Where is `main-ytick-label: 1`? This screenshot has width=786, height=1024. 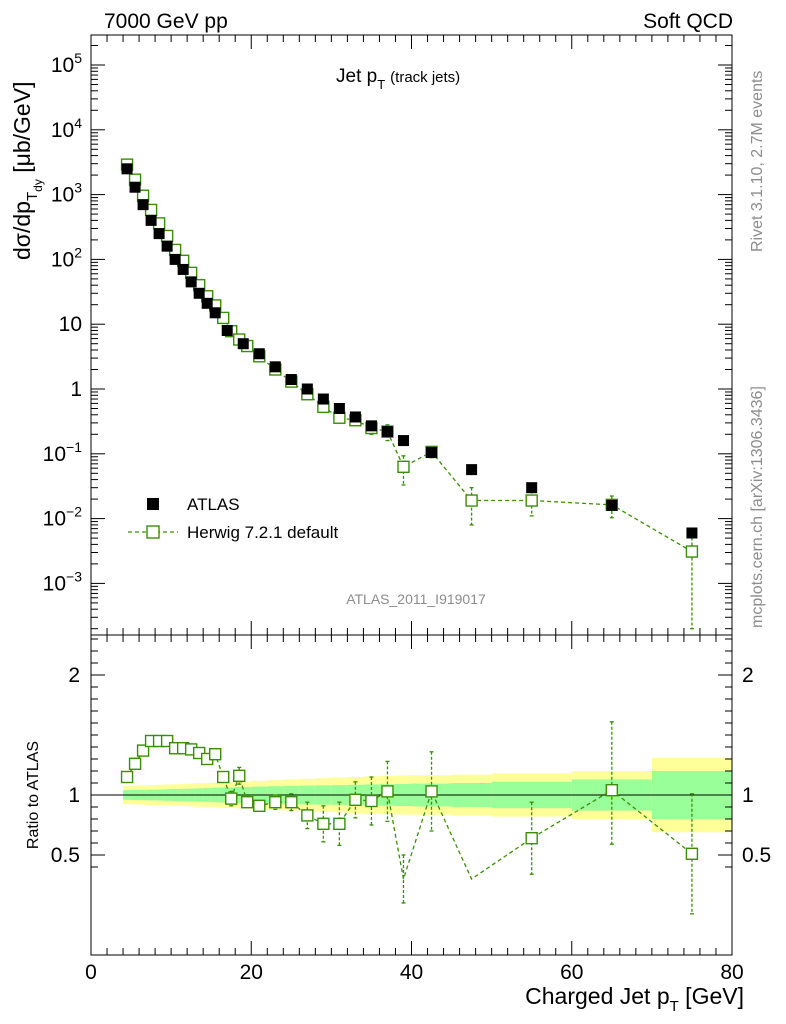 main-ytick-label: 1 is located at coordinates (76, 389).